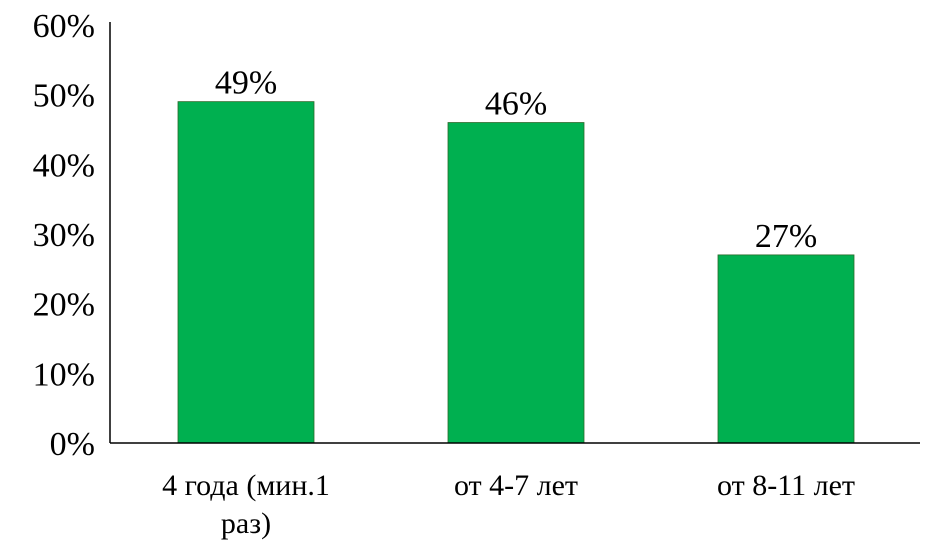 This screenshot has height=545, width=932. What do you see at coordinates (786, 236) in the screenshot?
I see `data-label: 27%` at bounding box center [786, 236].